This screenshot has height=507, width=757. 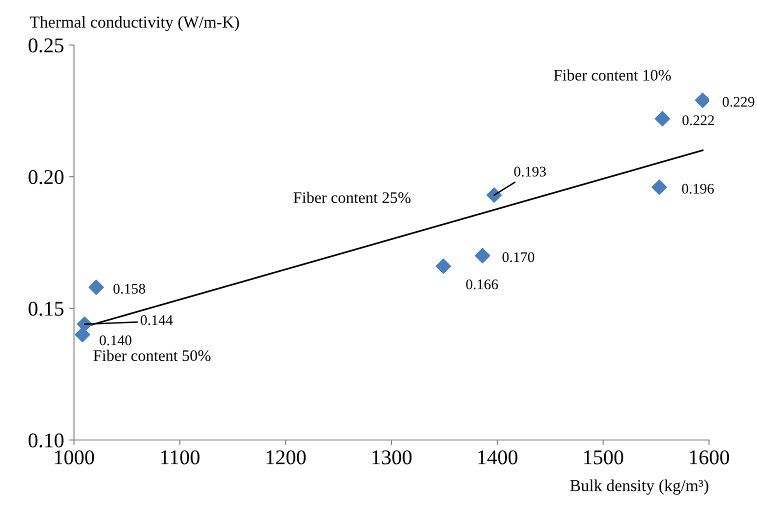 What do you see at coordinates (152, 356) in the screenshot?
I see `annotation: Fiber content 50%` at bounding box center [152, 356].